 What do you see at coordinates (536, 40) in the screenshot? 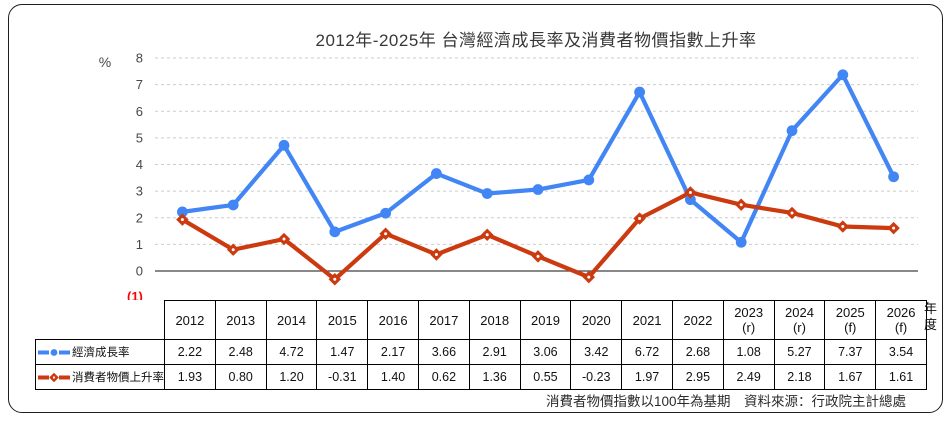
I see `chart-title: 2012年-2025年 台灣經濟成長率及消費者物價指數上升率` at bounding box center [536, 40].